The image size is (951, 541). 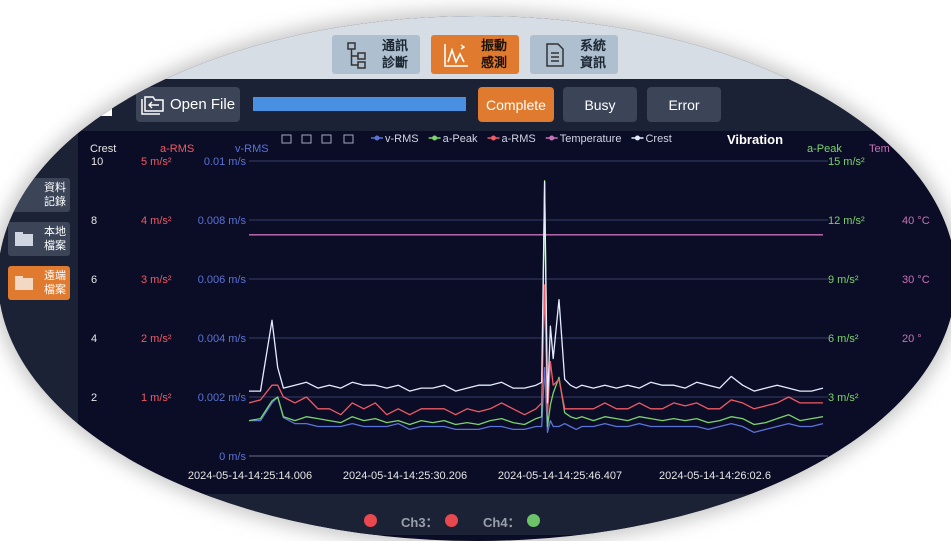 I want to click on x-tick-label: 2024-05-14-14:25:30.206, so click(x=405, y=476).